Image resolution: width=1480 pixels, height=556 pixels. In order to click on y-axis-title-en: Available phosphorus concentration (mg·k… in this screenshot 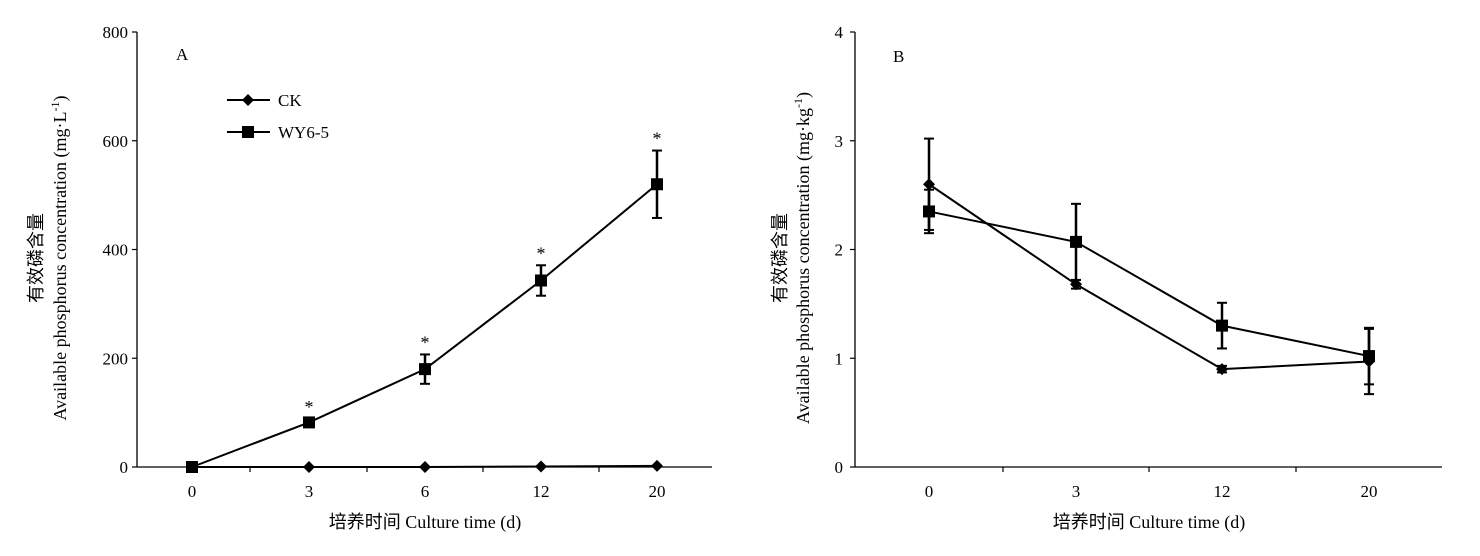, I will do `click(802, 258)`.